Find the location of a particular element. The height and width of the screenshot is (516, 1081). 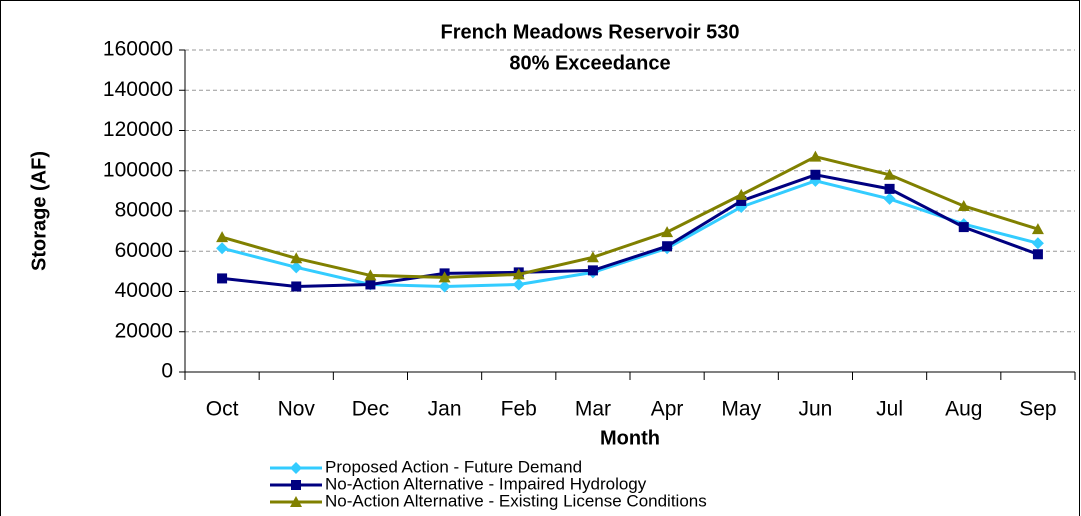

y-tick-label: 140000 is located at coordinates (138, 89).